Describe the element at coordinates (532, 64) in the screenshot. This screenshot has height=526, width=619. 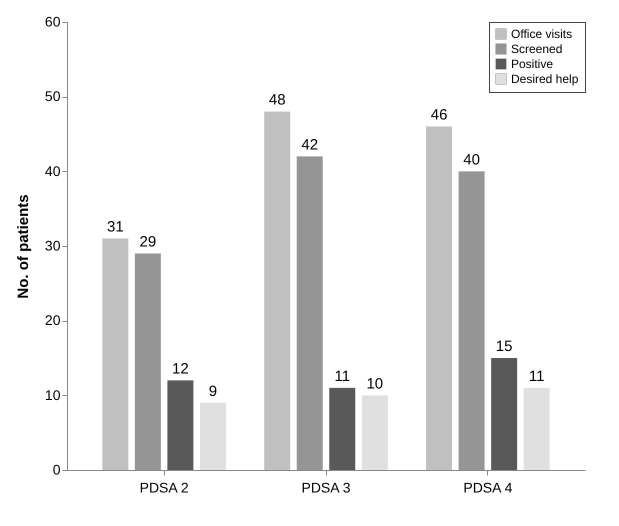
I see `legend-label: Positive` at that location.